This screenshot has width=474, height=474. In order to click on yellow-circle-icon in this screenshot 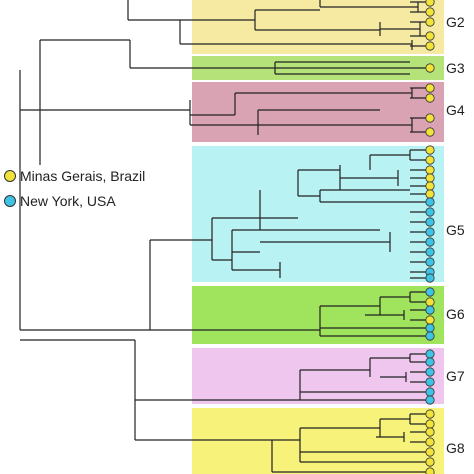, I will do `click(10, 176)`.